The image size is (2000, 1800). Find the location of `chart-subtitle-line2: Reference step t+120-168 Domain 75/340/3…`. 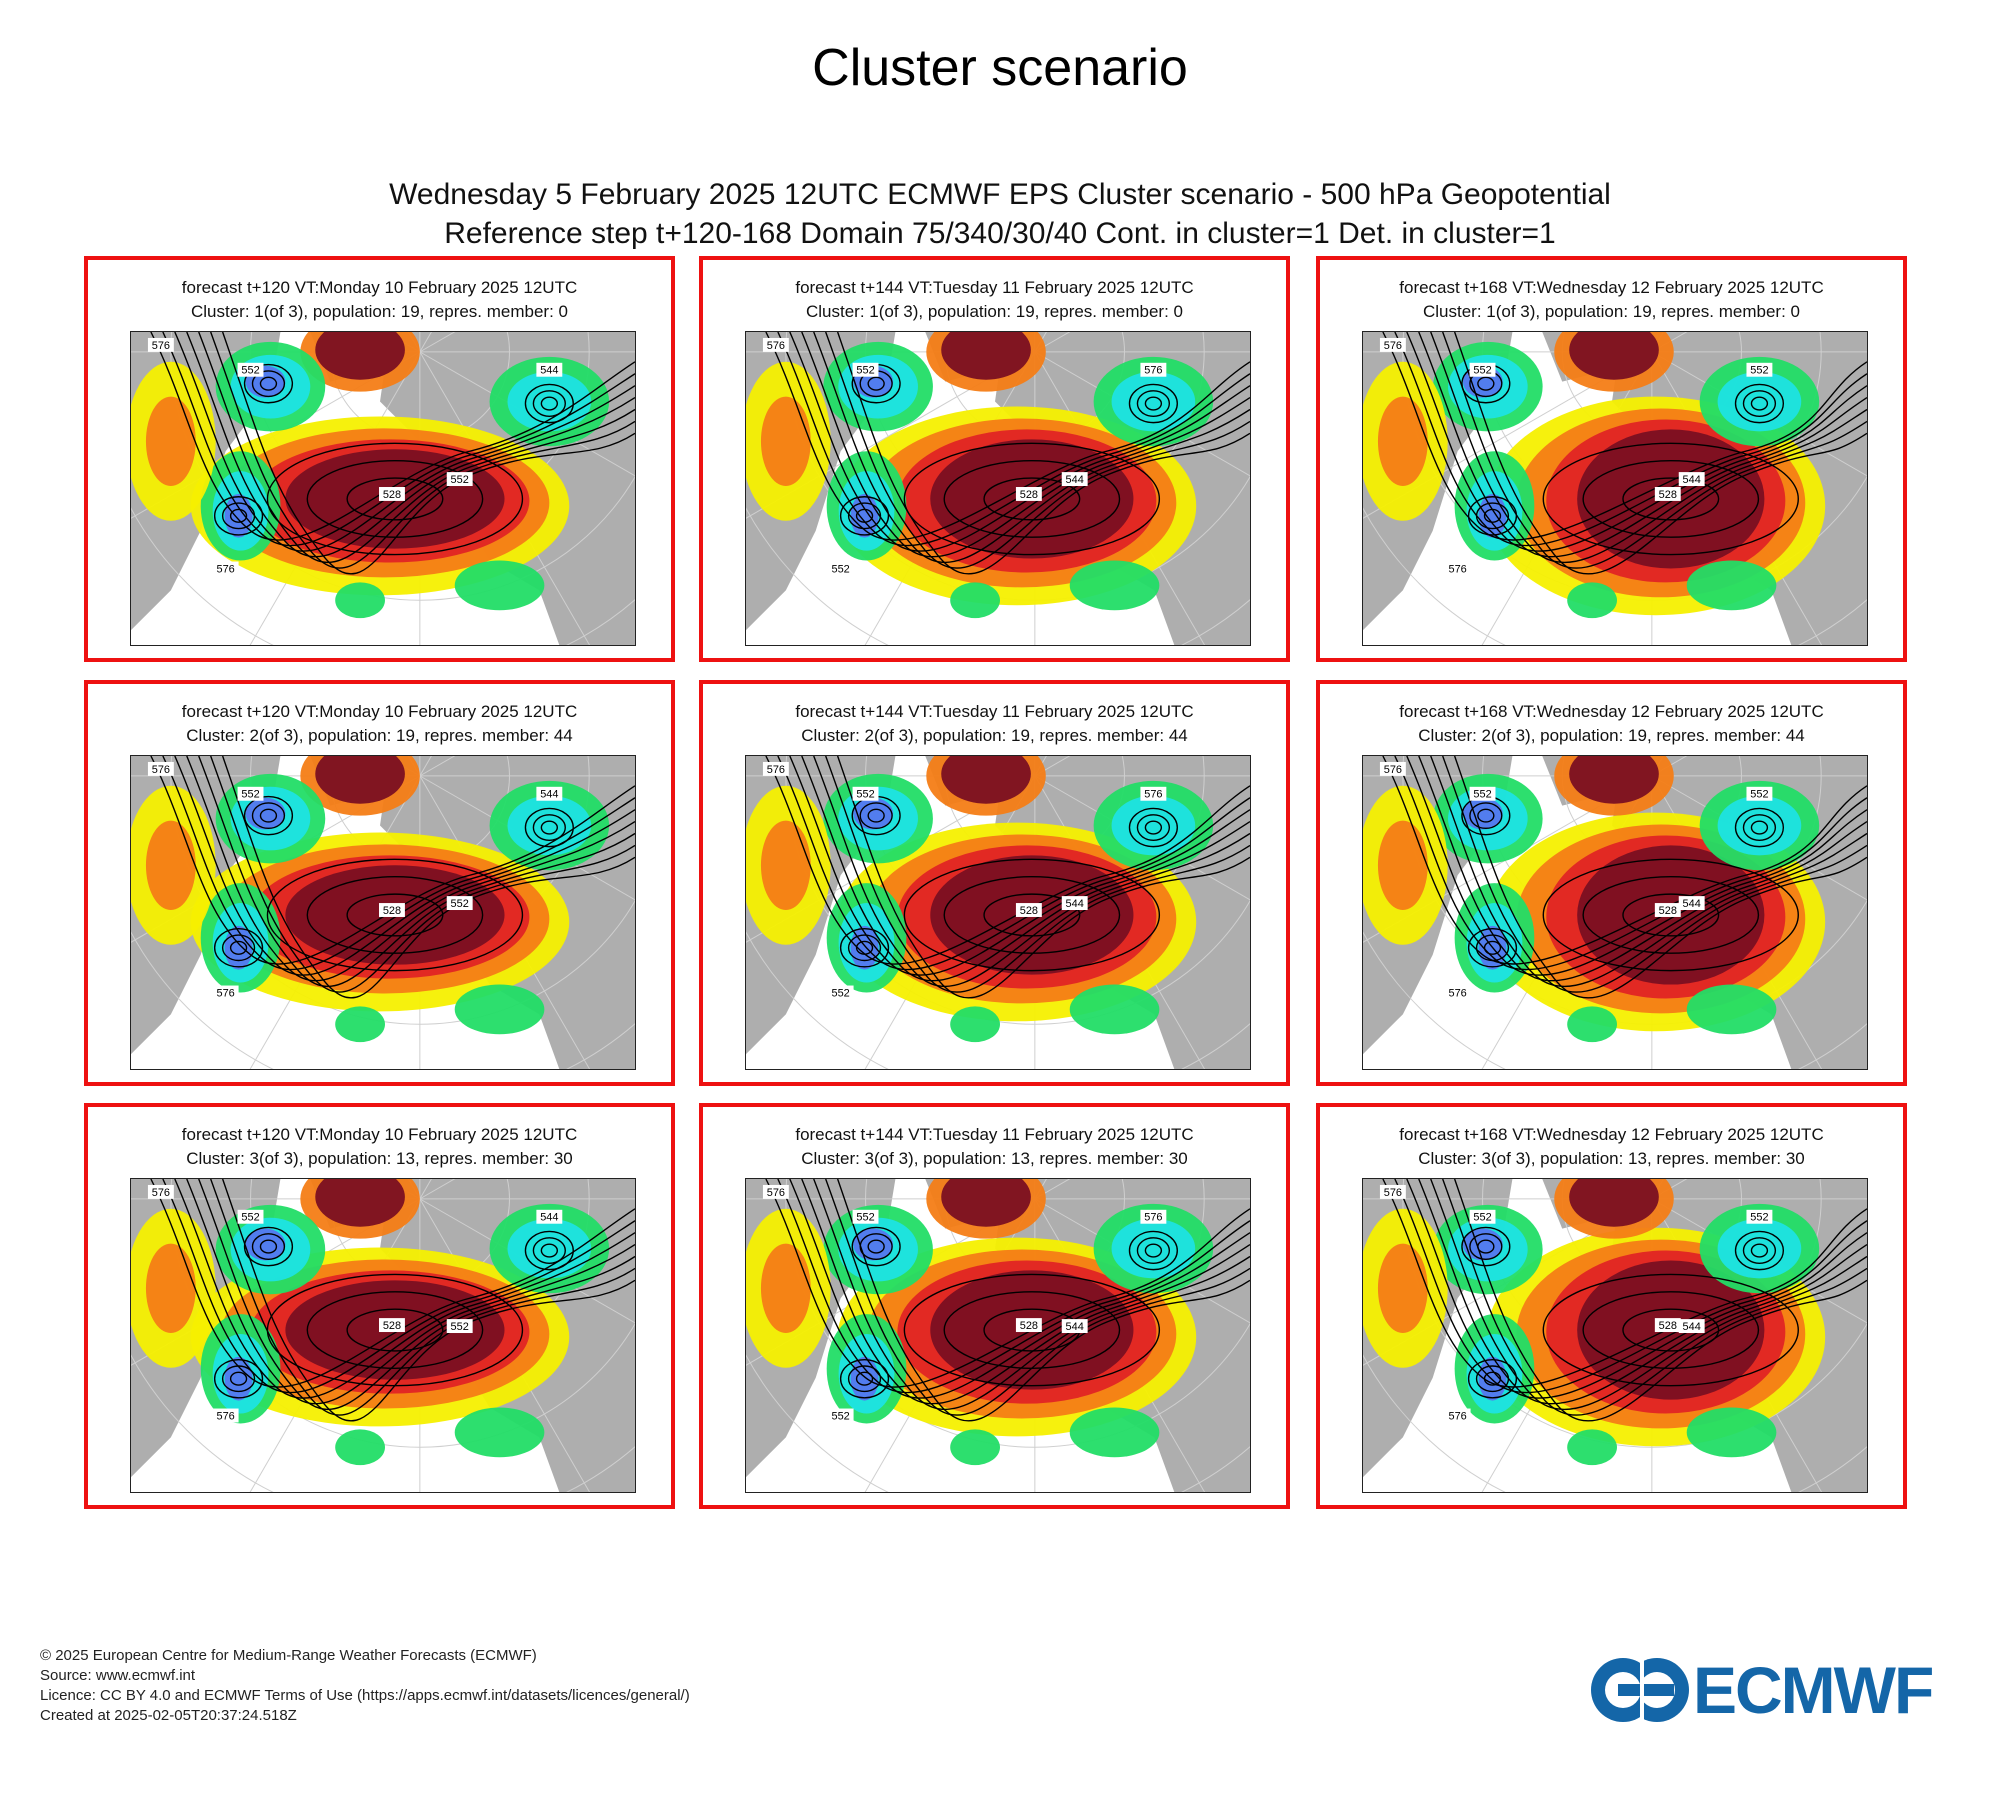

chart-subtitle-line2: Reference step t+120-168 Domain 75/340/3… is located at coordinates (1000, 233).